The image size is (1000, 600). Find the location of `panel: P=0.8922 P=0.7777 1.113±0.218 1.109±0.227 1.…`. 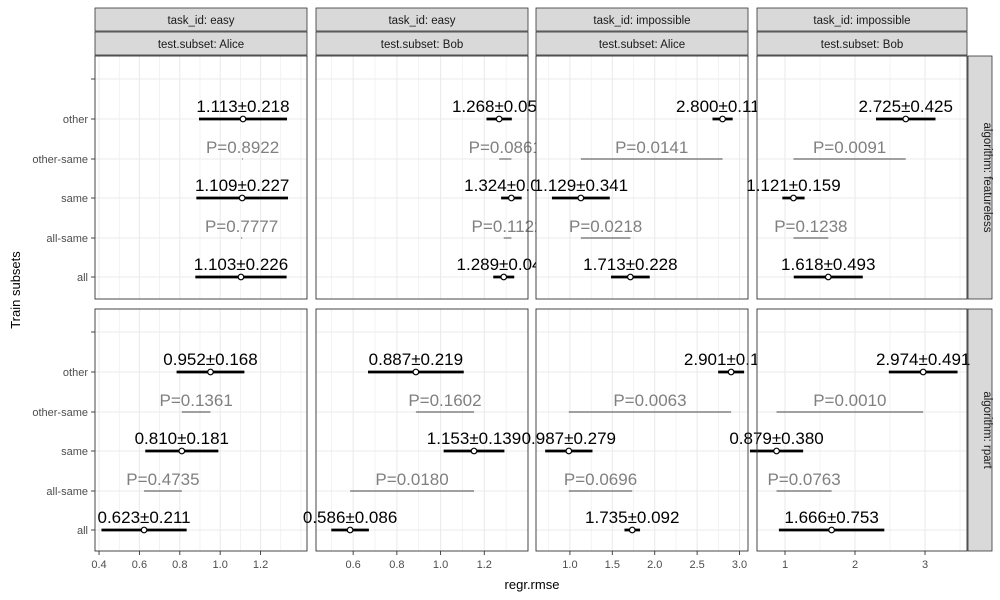

panel: P=0.8922 P=0.7777 1.113±0.218 1.109±0.227 1.… is located at coordinates (201, 177).